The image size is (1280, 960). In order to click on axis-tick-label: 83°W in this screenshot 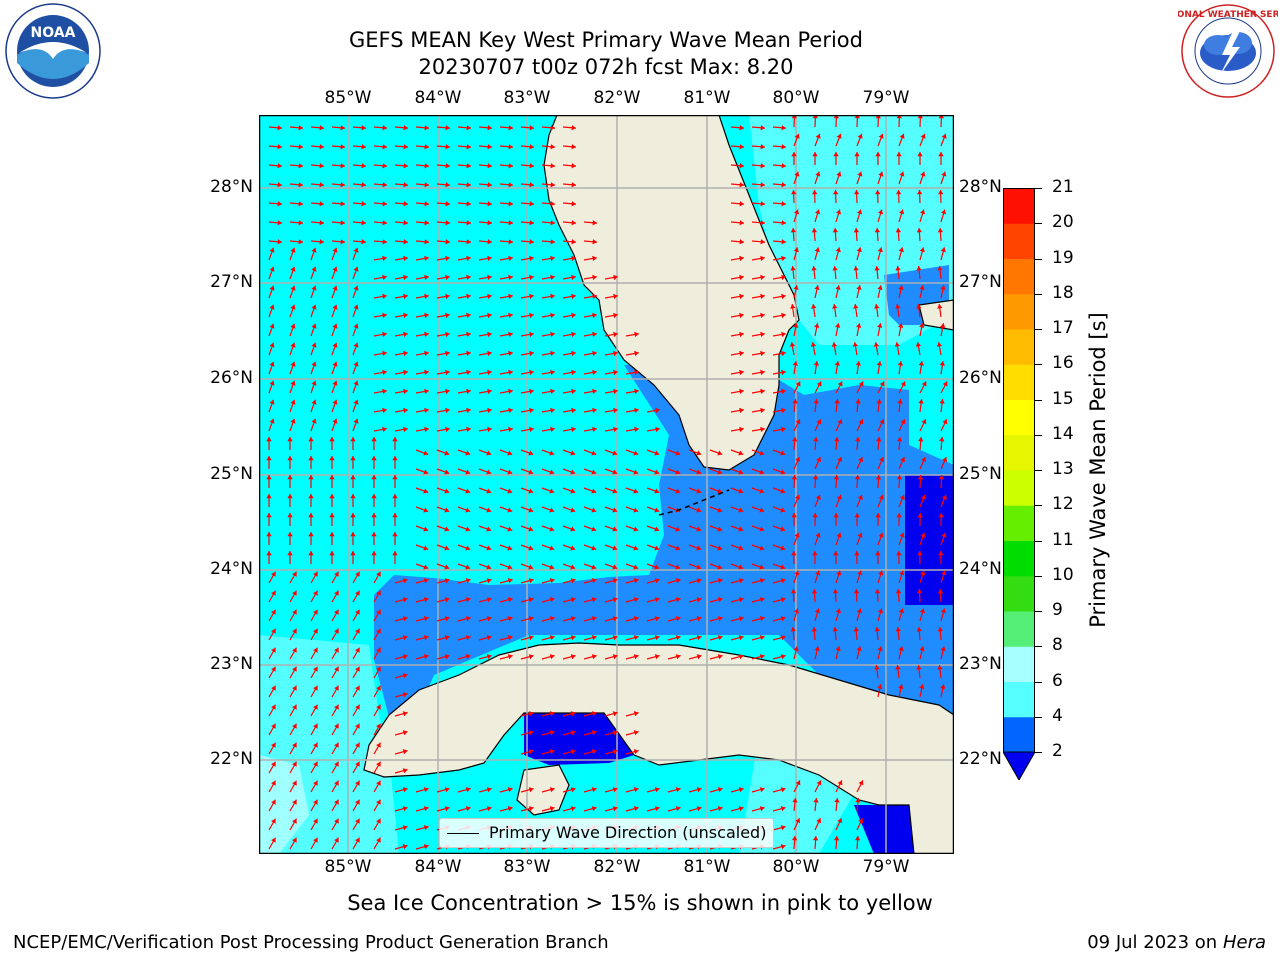, I will do `click(527, 98)`.